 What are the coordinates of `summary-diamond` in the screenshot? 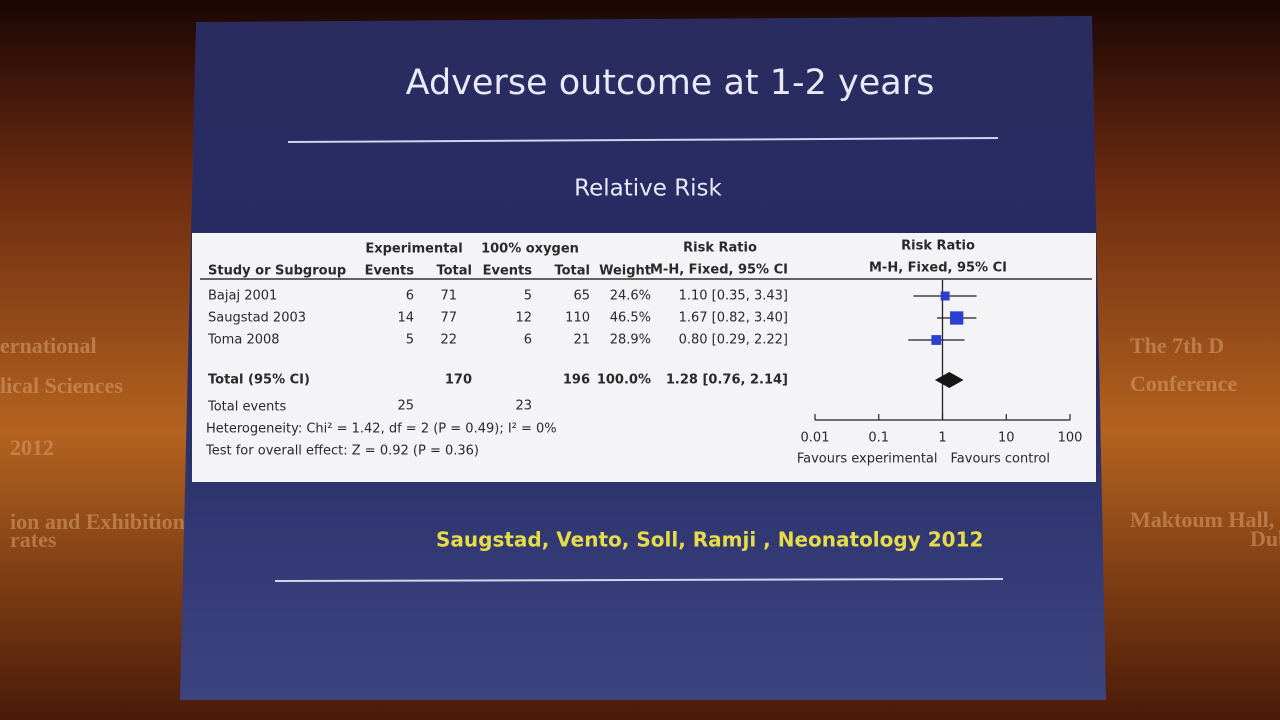 It's located at (949, 380).